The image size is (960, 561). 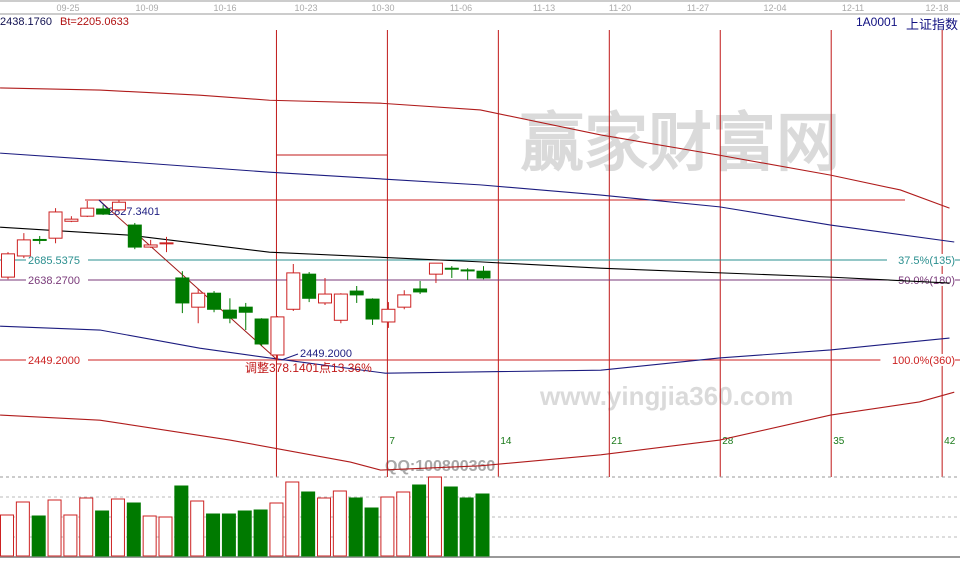 What do you see at coordinates (94, 22) in the screenshot?
I see `bt-value: Bt=2205.0633` at bounding box center [94, 22].